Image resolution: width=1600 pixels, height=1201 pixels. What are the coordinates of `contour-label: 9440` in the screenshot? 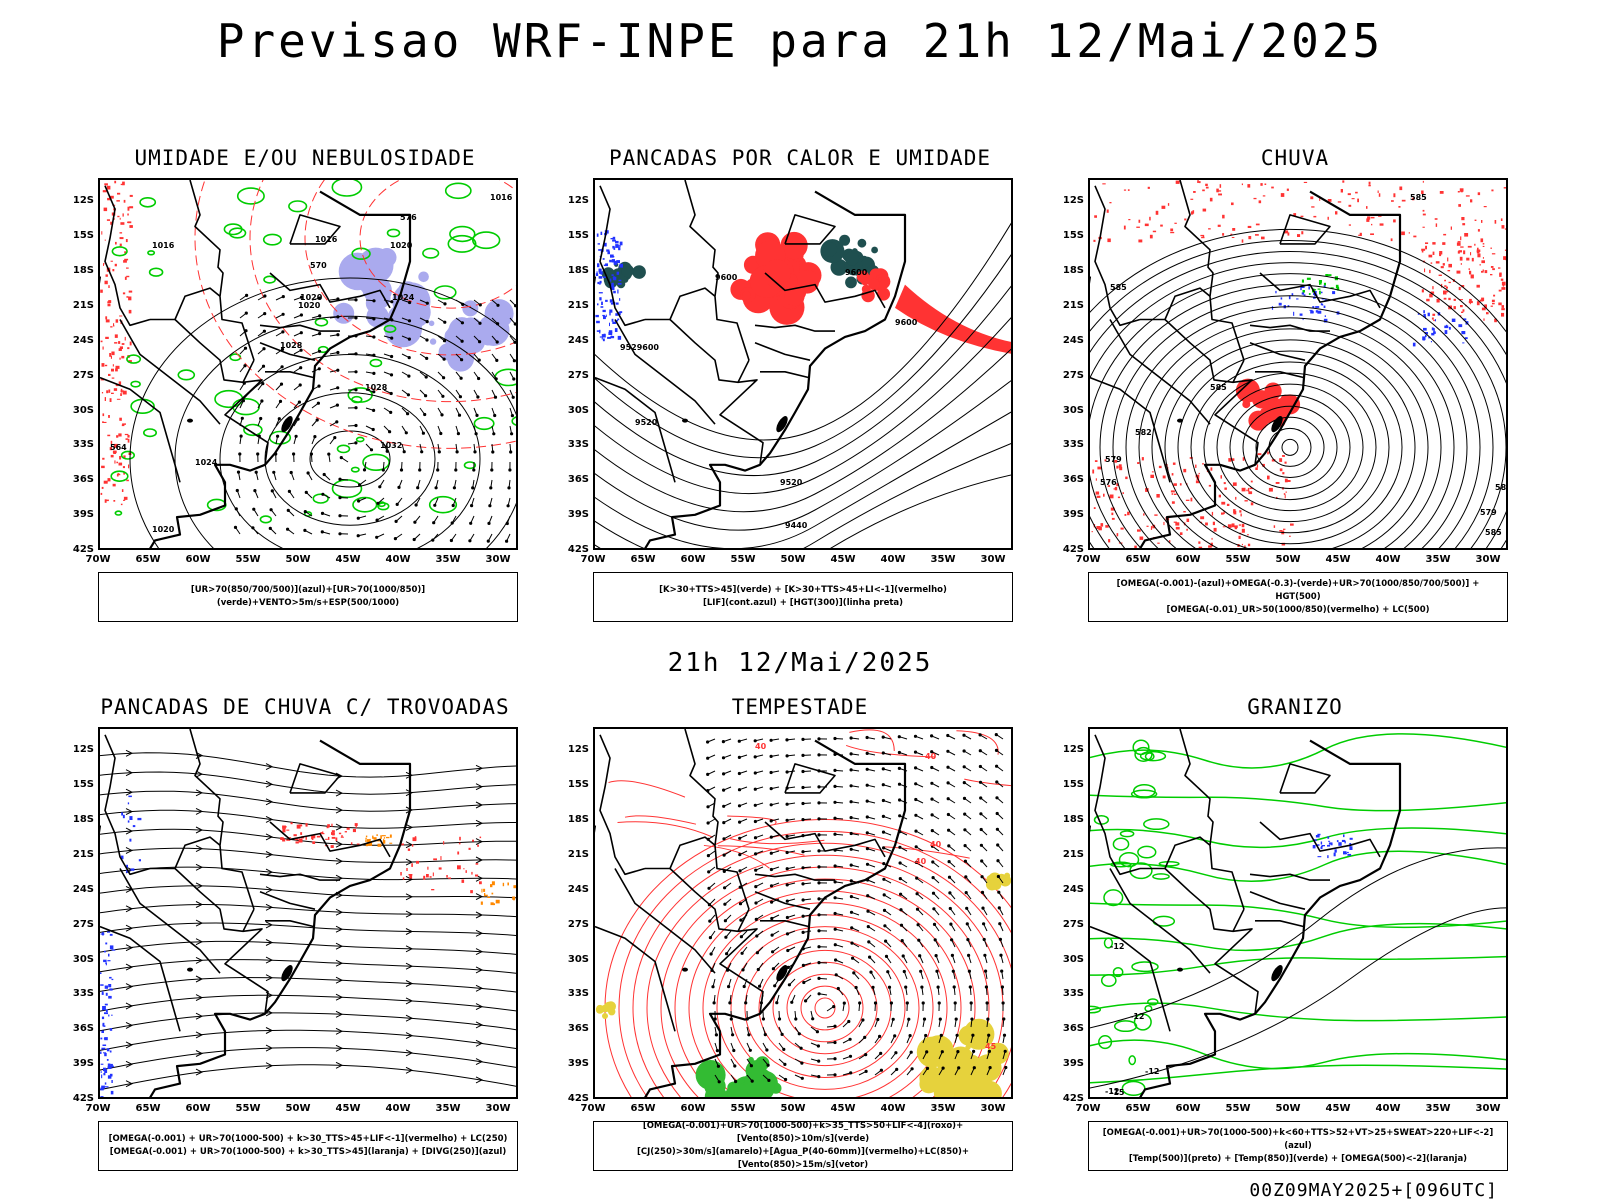 It's located at (796, 525).